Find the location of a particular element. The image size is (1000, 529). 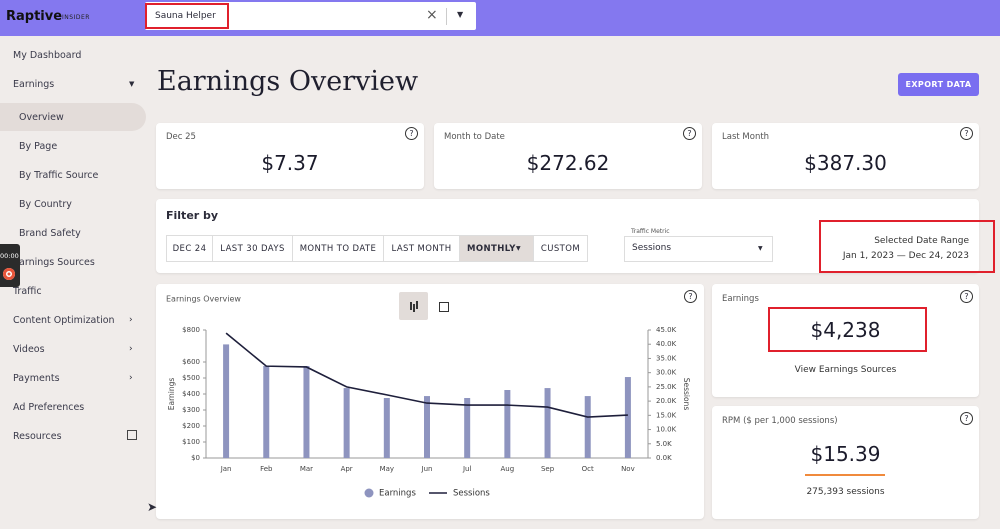

filter-option-selected: MONTHLY is located at coordinates (496, 248).